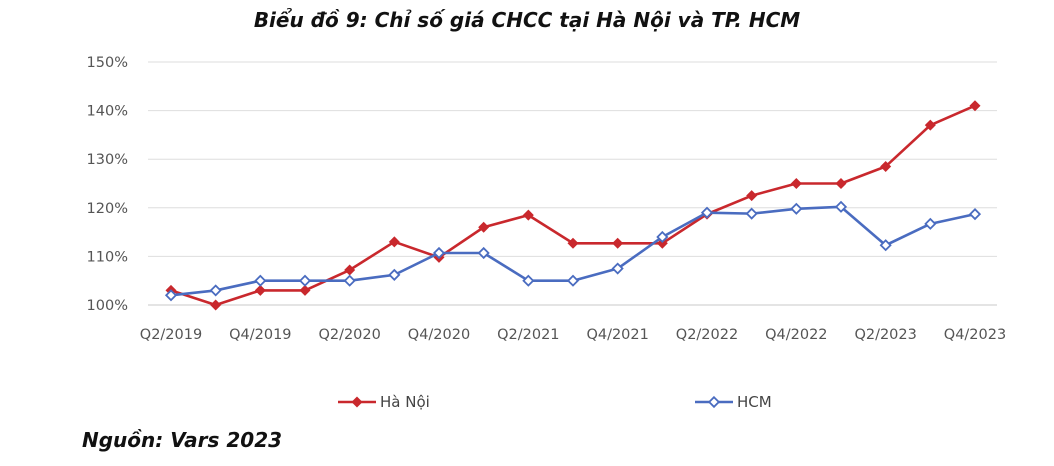  What do you see at coordinates (107, 63) in the screenshot?
I see `y-tick-label: 150%` at bounding box center [107, 63].